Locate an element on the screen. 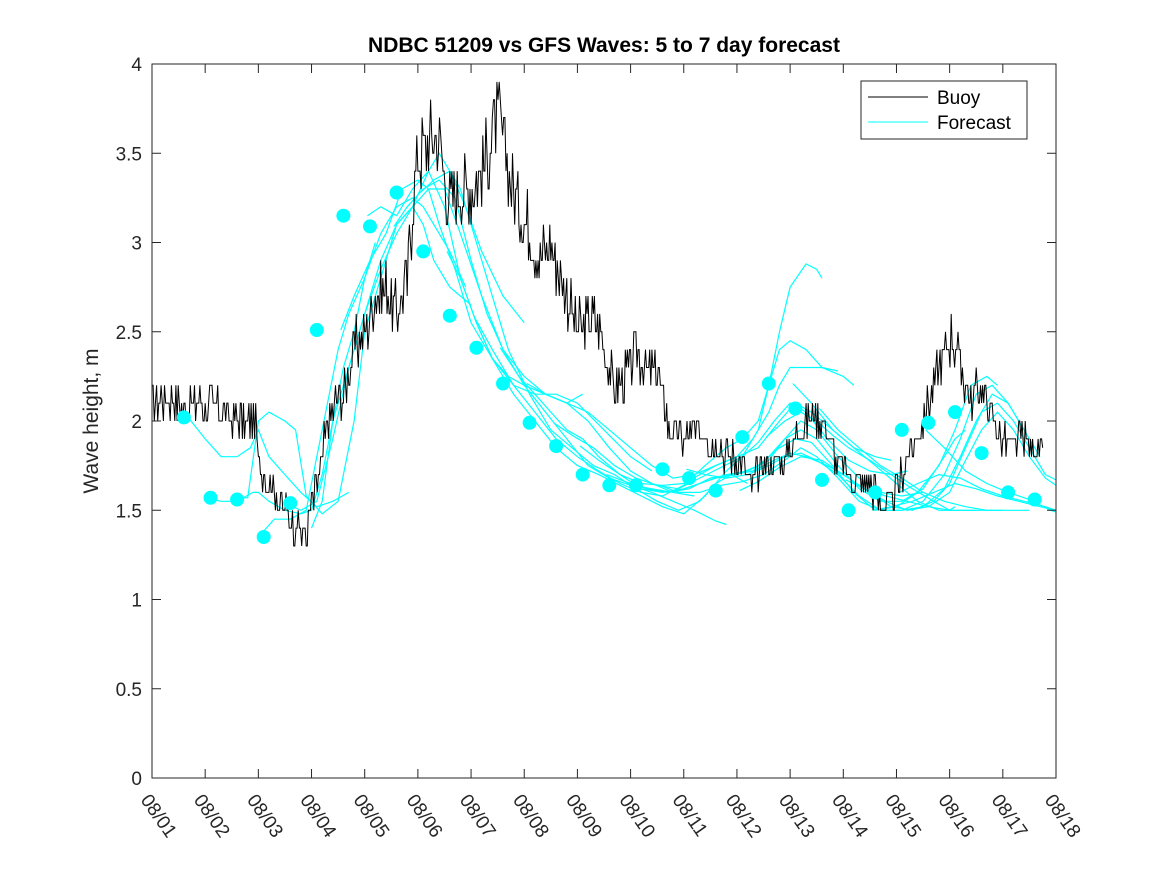 The image size is (1167, 875). y-tick-label: 0 is located at coordinates (136, 779).